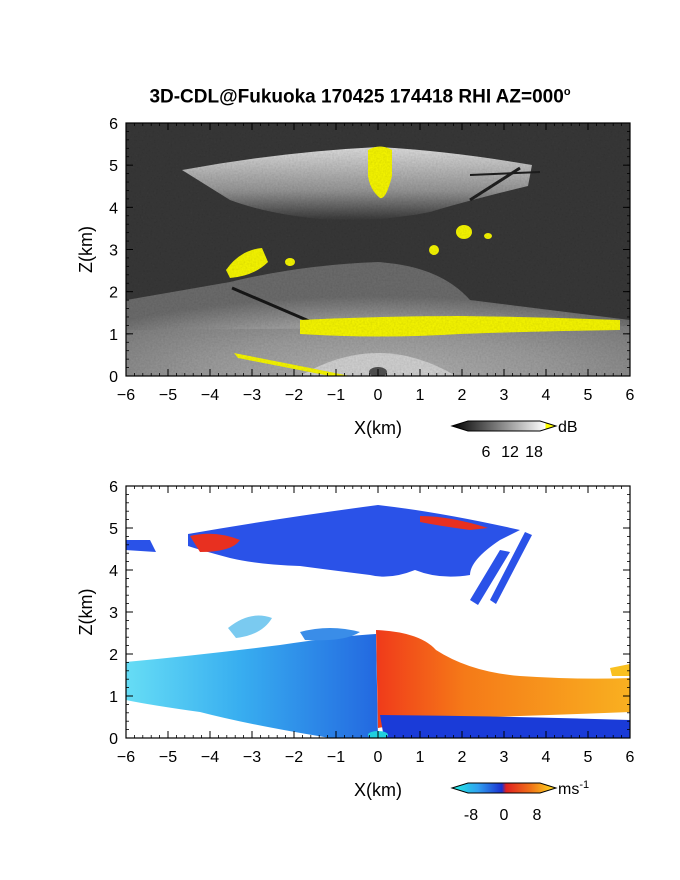 This screenshot has width=680, height=880. I want to click on snr-x-tick-label: 5, so click(588, 395).